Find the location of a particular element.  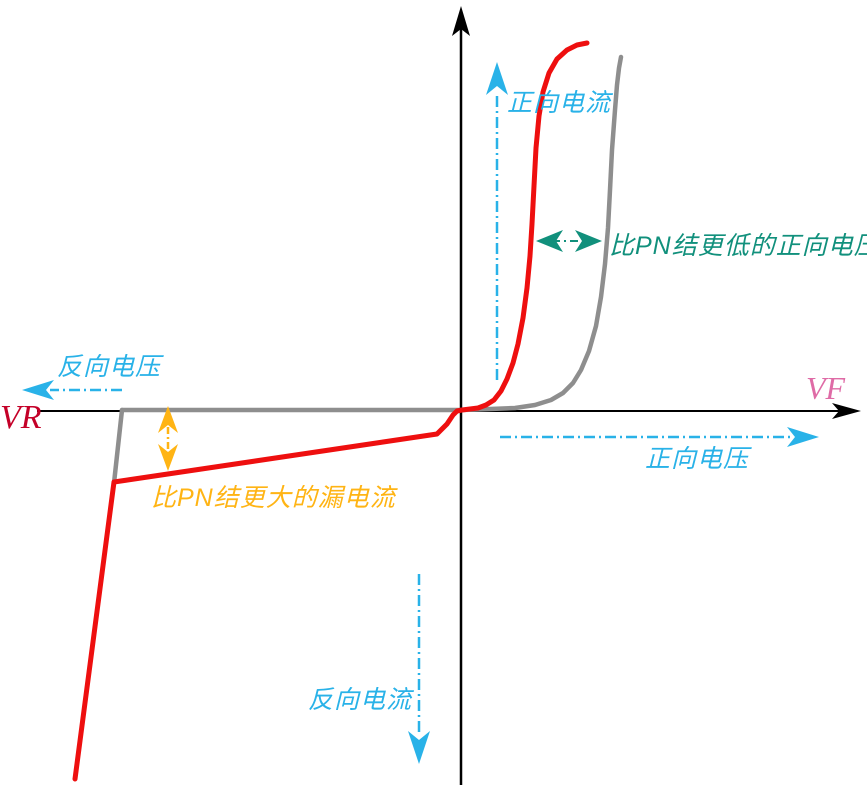

reverse-voltage-arrowhead-icon is located at coordinates (38, 390).